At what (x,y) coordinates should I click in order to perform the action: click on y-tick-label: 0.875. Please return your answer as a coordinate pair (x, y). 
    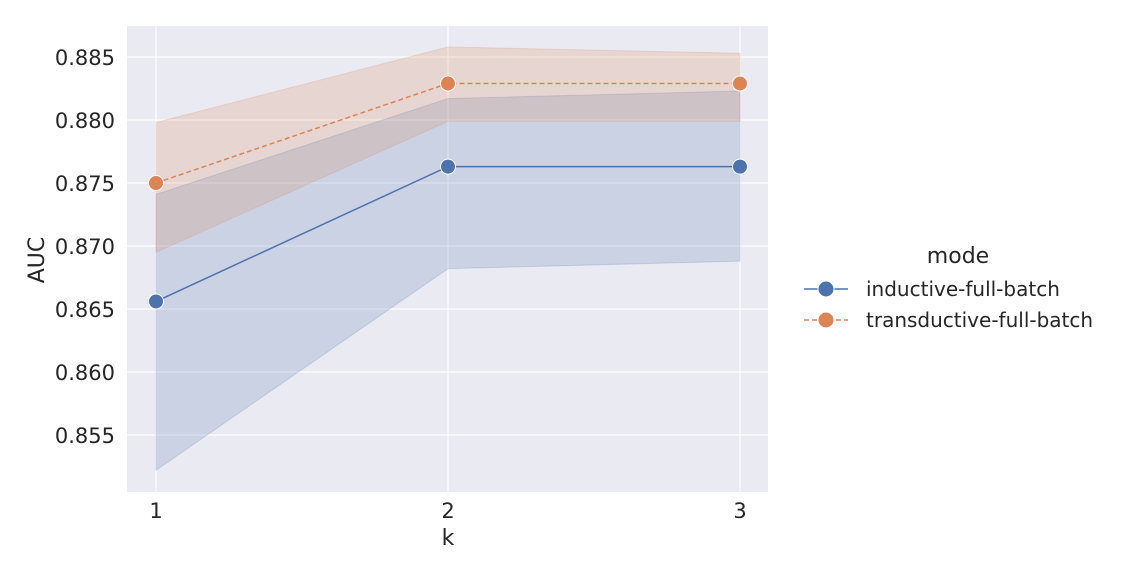
    Looking at the image, I should click on (85, 184).